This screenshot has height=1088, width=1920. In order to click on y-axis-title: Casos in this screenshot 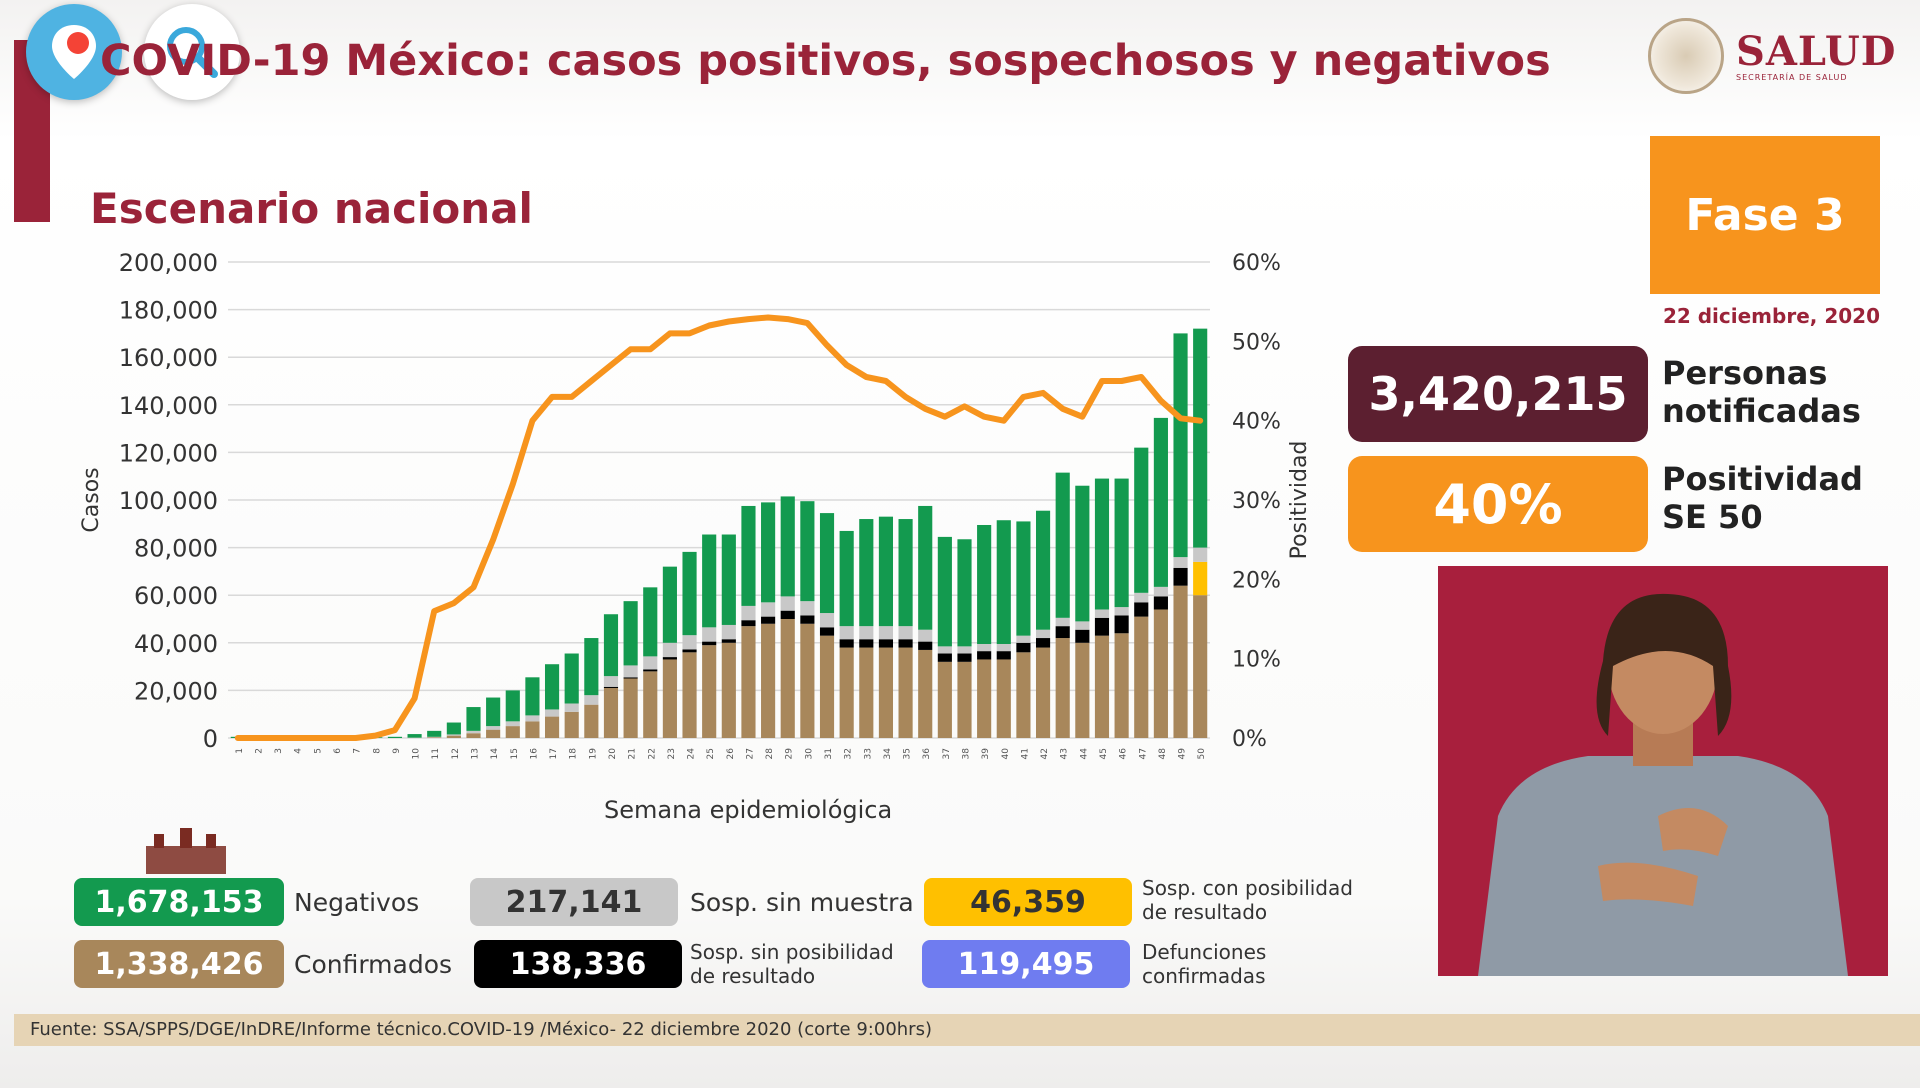, I will do `click(91, 499)`.